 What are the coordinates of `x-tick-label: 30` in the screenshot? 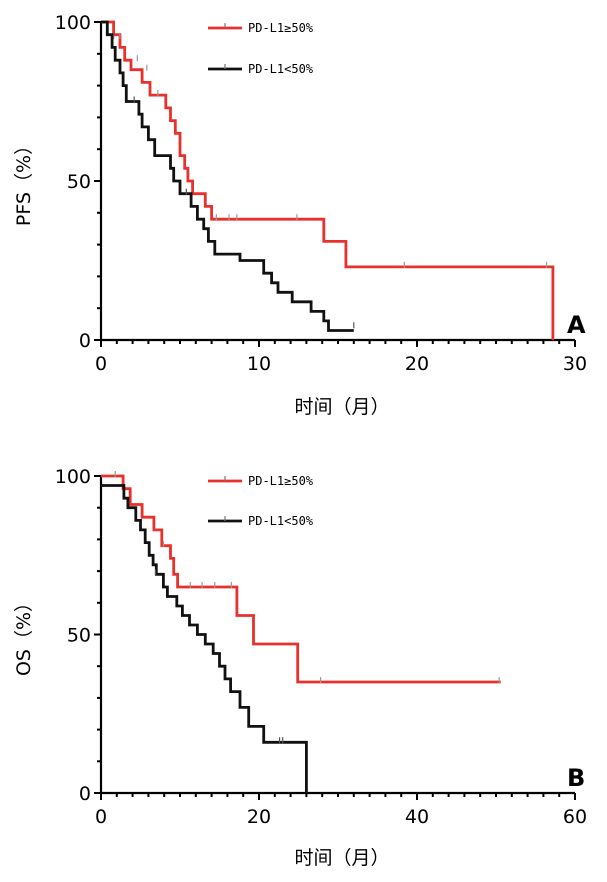 It's located at (575, 364).